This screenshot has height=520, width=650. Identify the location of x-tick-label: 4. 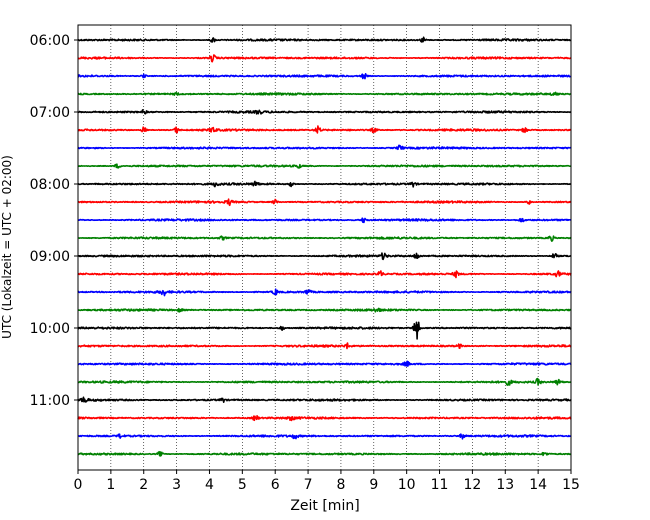
(209, 485).